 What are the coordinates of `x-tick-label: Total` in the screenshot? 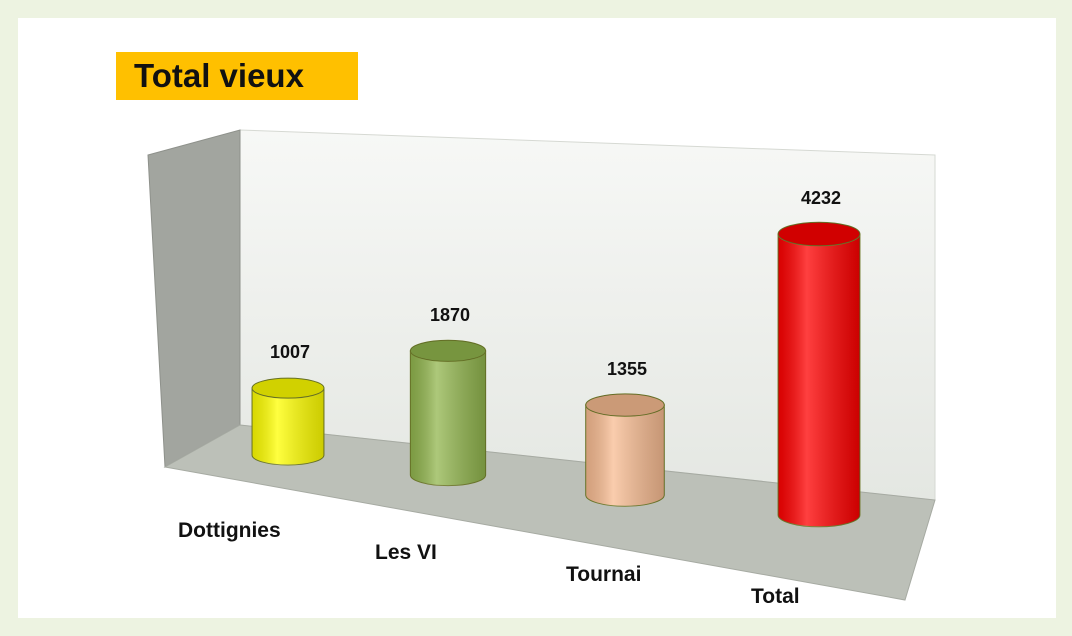 It's located at (775, 596).